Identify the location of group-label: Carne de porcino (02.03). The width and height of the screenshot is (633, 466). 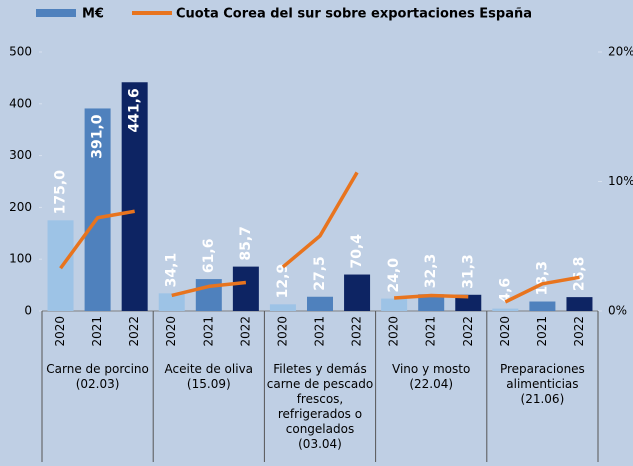
(97, 376).